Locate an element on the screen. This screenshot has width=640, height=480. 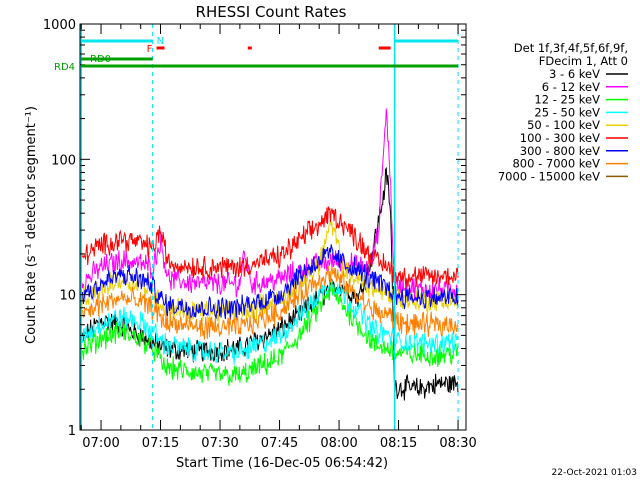
flag-flare-label: F is located at coordinates (150, 49).